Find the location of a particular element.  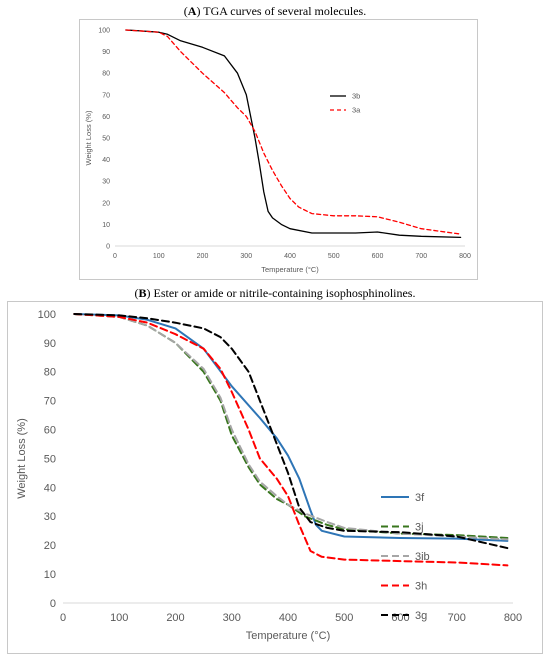

legend-label-3h: 3h is located at coordinates (421, 586).